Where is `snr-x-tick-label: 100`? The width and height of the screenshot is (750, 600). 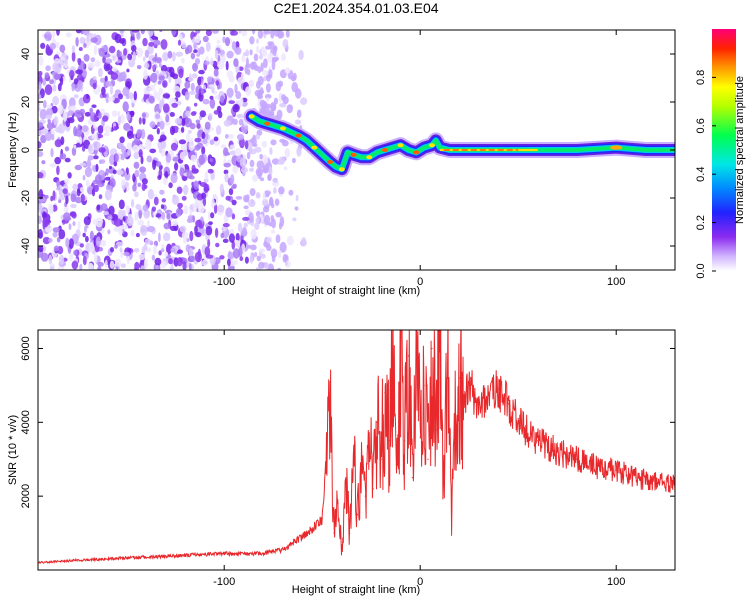 snr-x-tick-label: 100 is located at coordinates (616, 582).